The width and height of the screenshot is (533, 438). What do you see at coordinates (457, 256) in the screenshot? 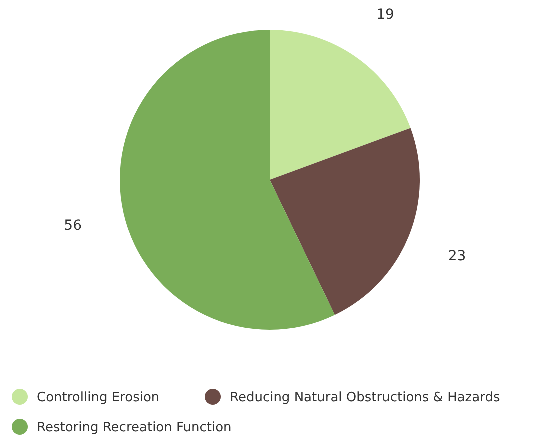
I see `data-label: 23` at bounding box center [457, 256].